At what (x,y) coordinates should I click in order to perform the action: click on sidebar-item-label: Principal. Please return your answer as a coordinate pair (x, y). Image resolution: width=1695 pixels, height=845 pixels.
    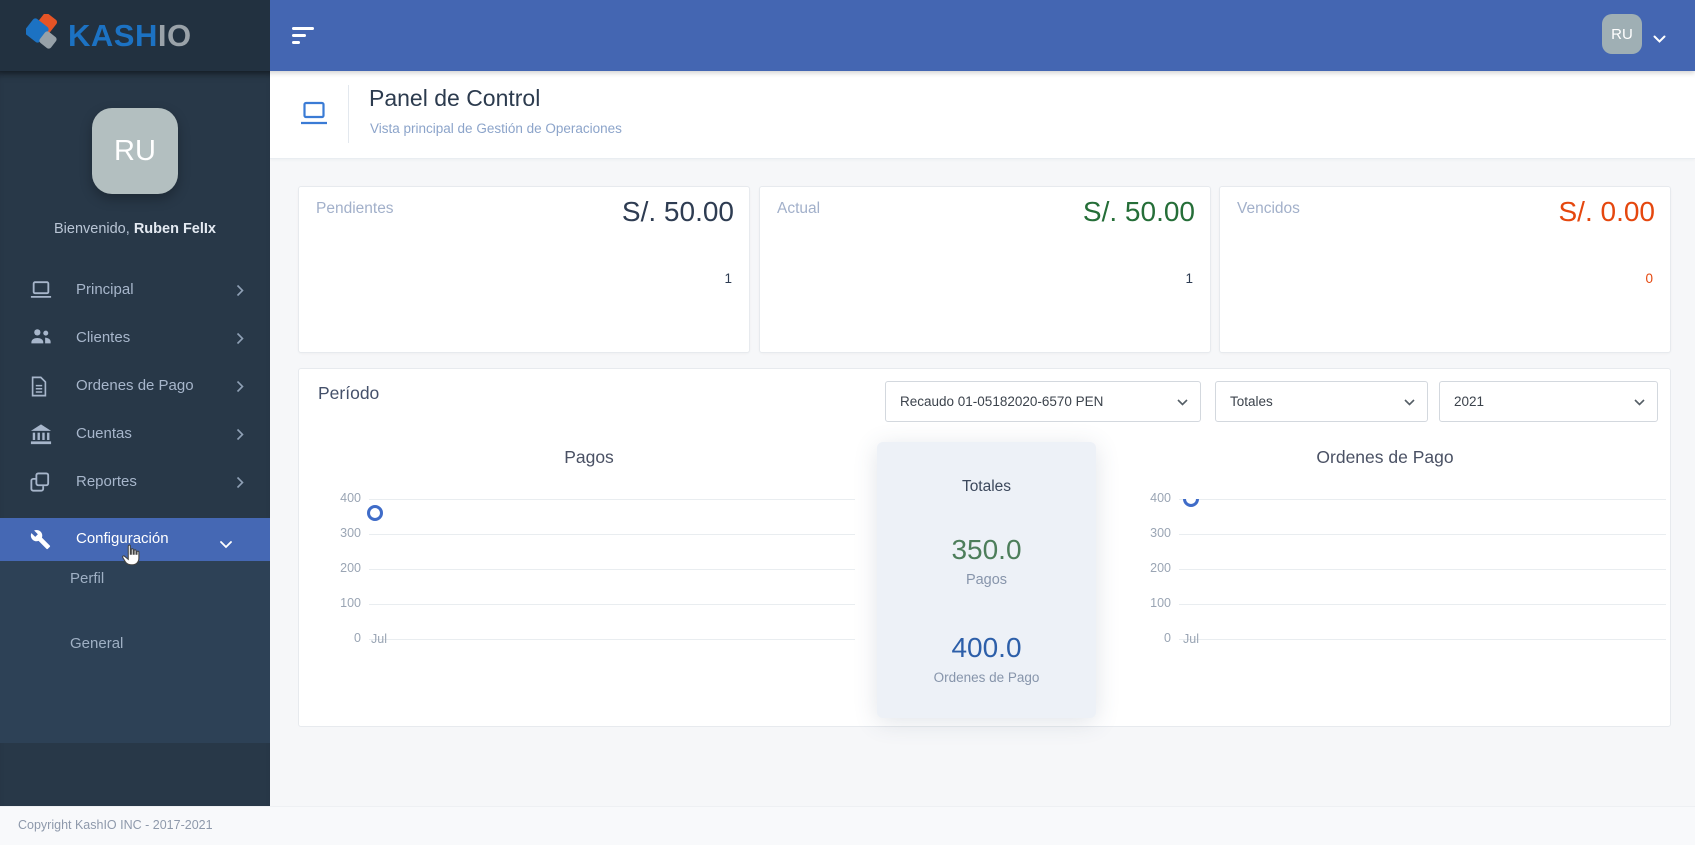
    Looking at the image, I should click on (105, 289).